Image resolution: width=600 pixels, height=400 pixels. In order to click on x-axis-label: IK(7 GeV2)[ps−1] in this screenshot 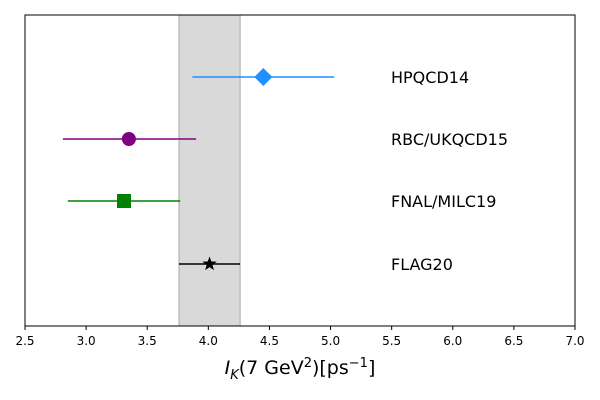, I will do `click(300, 369)`.